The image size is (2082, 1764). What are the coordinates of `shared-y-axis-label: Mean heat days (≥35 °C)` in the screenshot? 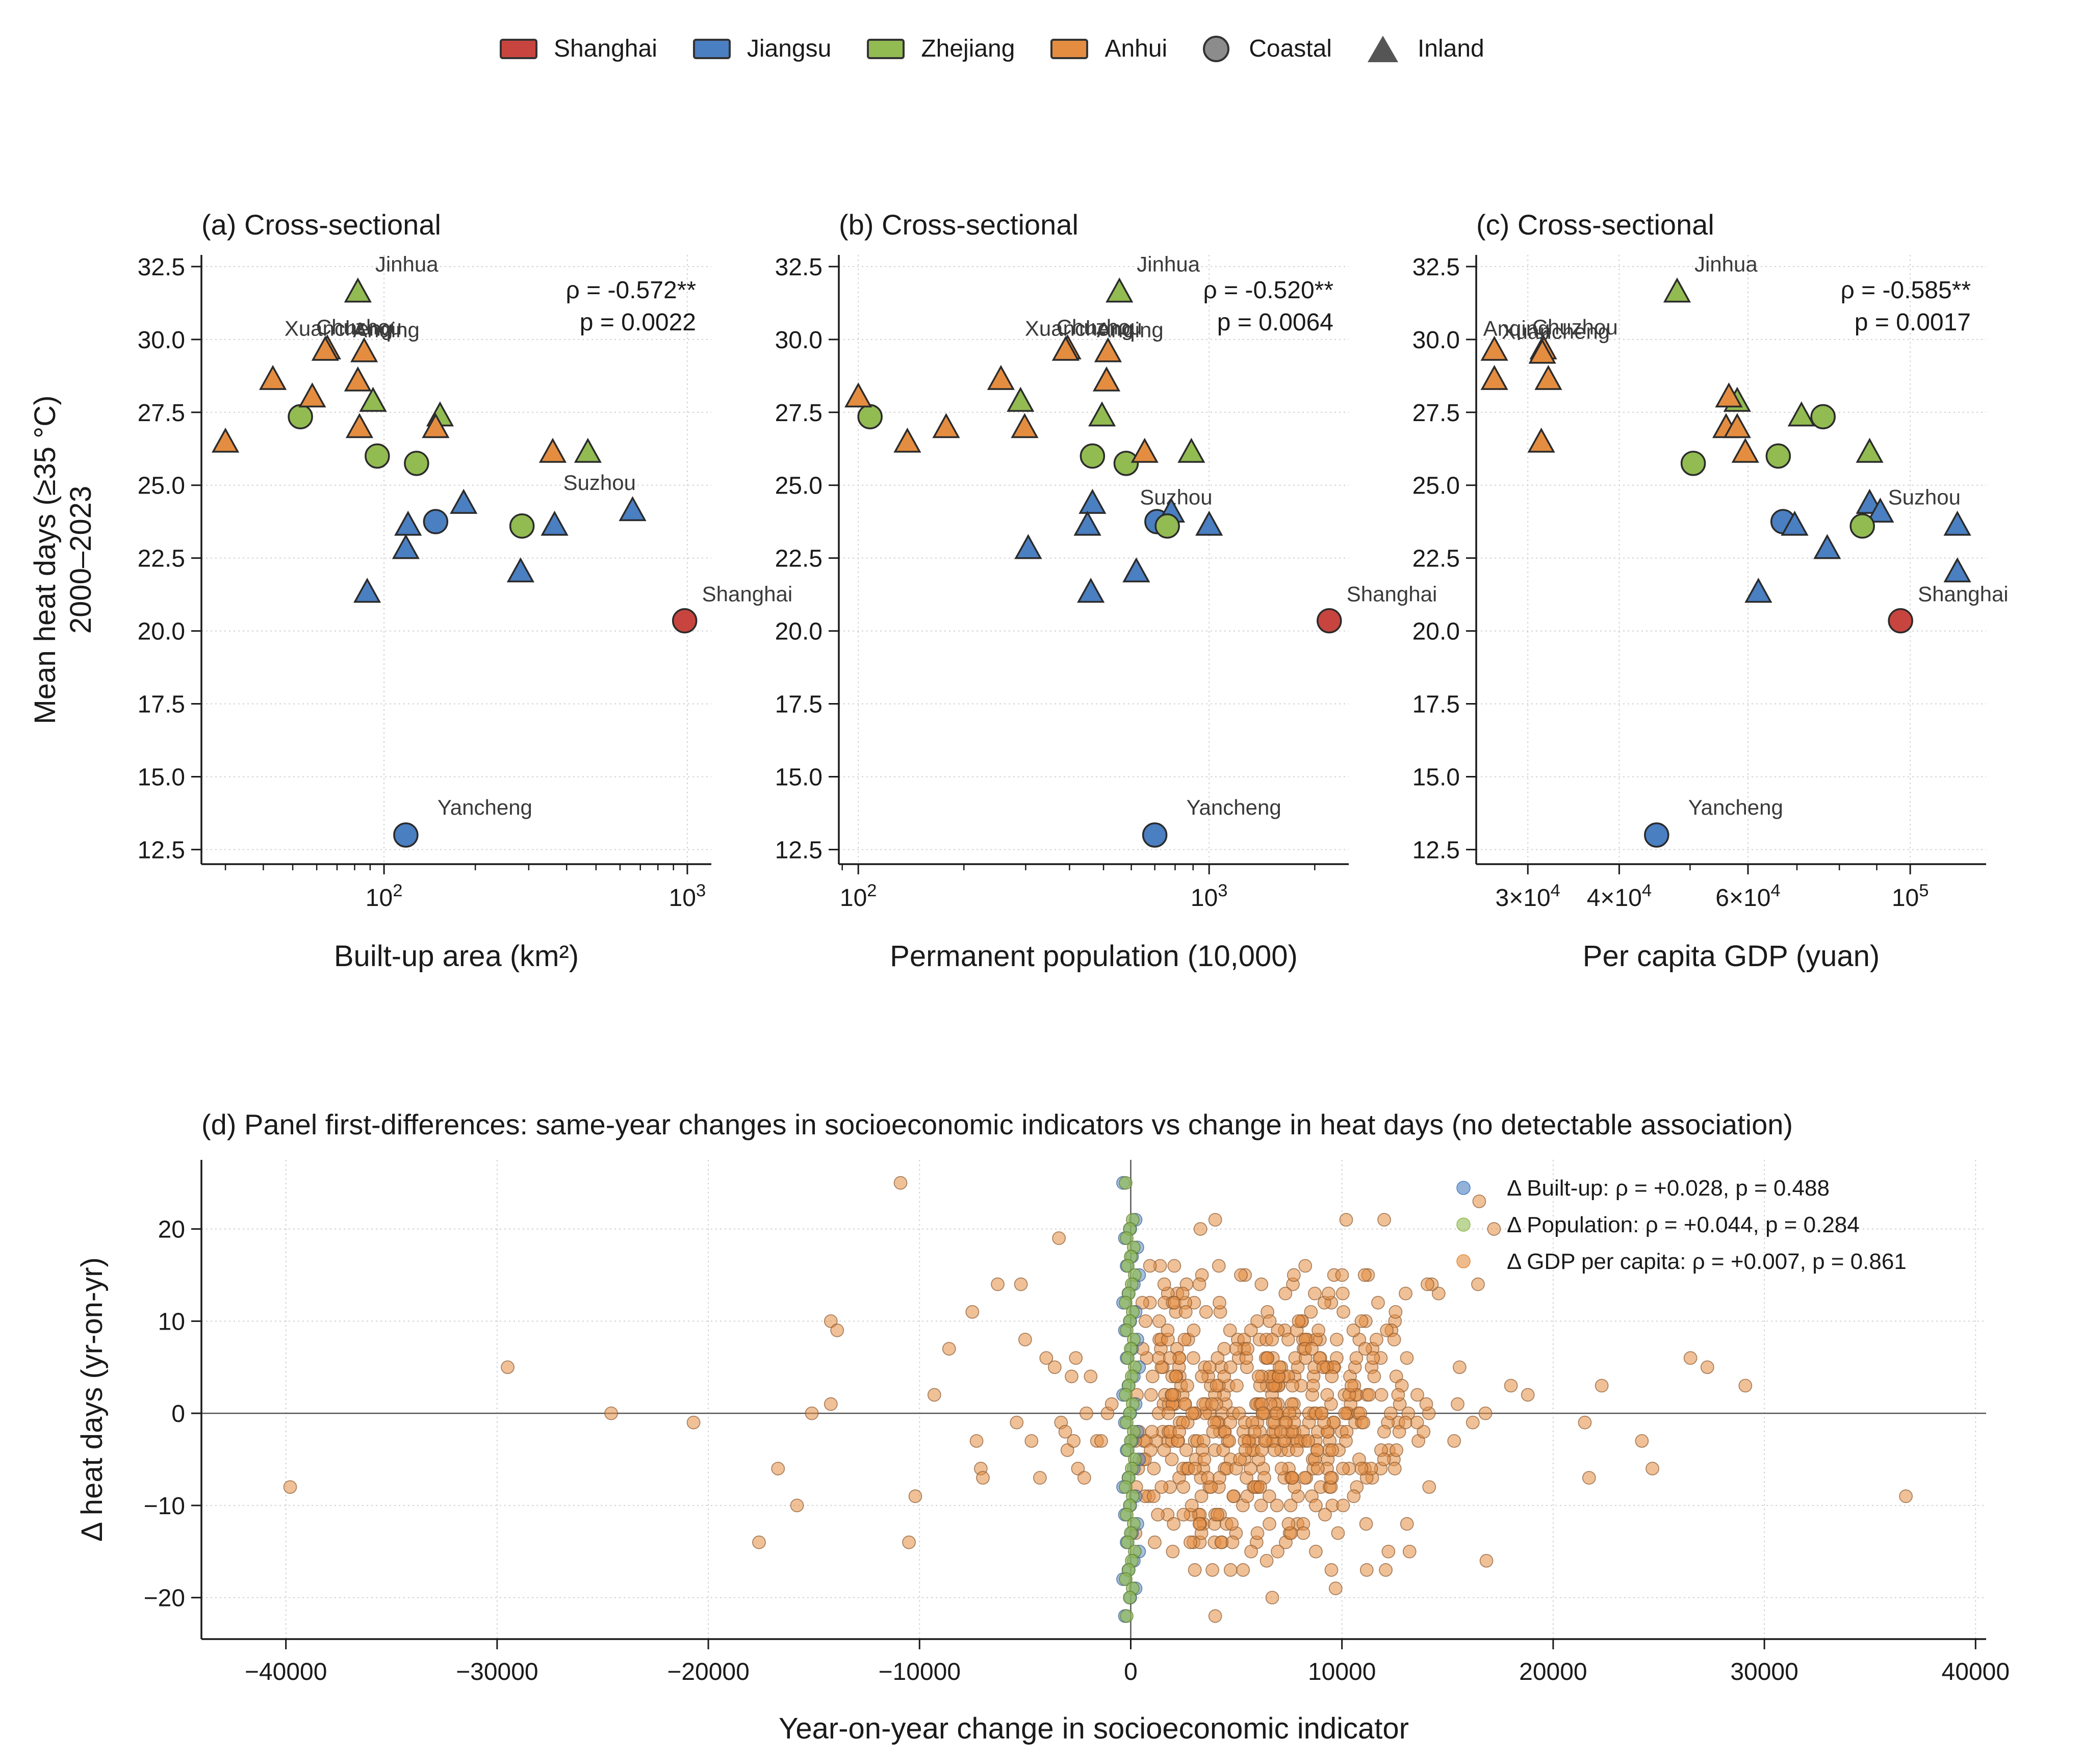 It's located at (46, 560).